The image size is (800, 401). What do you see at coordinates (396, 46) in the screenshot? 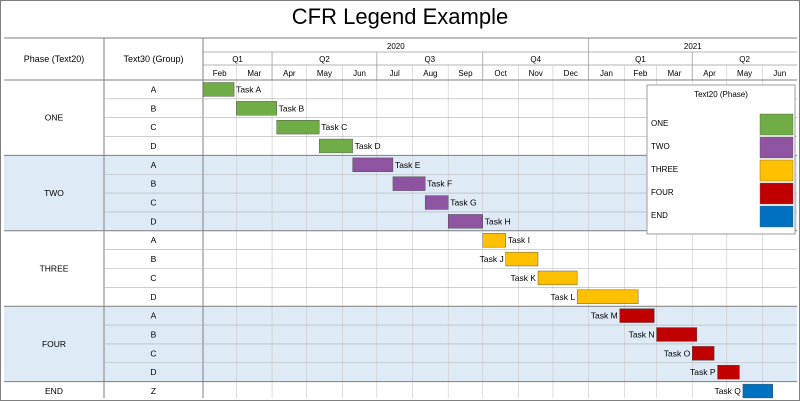
I see `year-label: 2020` at bounding box center [396, 46].